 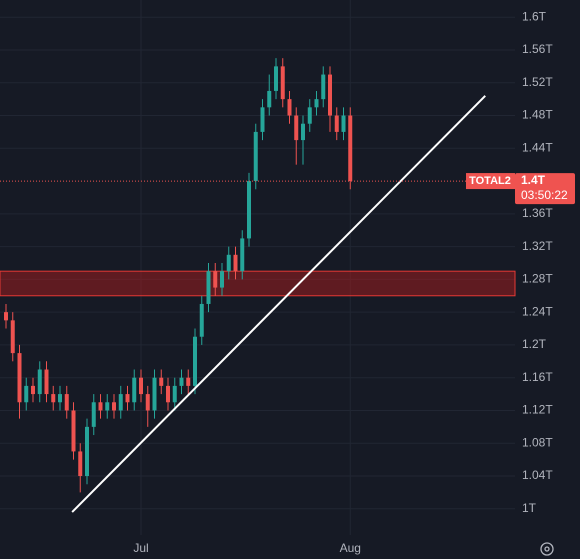 What do you see at coordinates (537, 410) in the screenshot?
I see `y-tick-label: 1.12T` at bounding box center [537, 410].